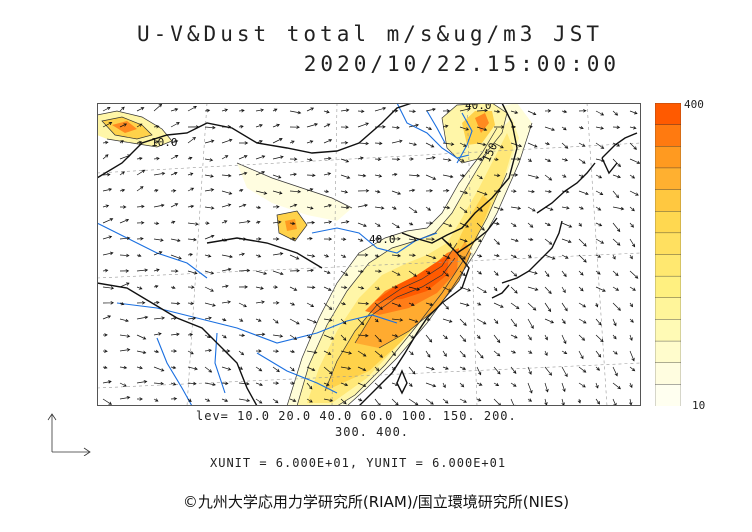 Image resolution: width=752 pixels, height=532 pixels. What do you see at coordinates (356, 416) in the screenshot?
I see `contour-levels-line1: lev= 10.0 20.0 40.0 60.0 100. 150. 200.` at bounding box center [356, 416].